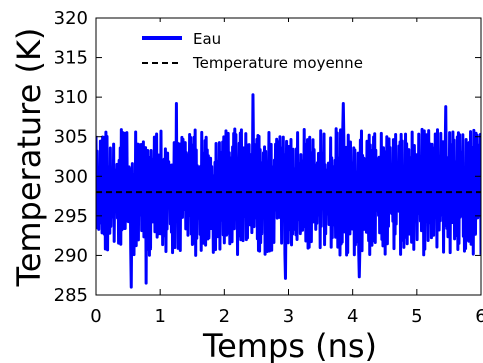 This screenshot has height=363, width=483. What do you see at coordinates (71, 295) in the screenshot?
I see `y-tick-label: 285` at bounding box center [71, 295].